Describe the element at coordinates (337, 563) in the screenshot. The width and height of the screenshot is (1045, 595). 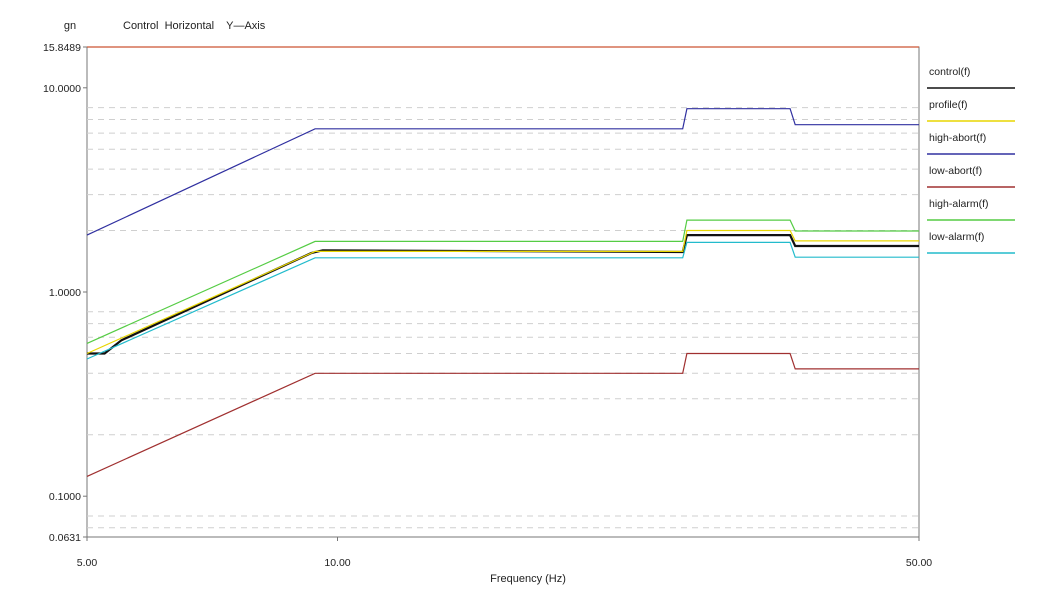
I see `x-tick-label: 10.00` at that location.